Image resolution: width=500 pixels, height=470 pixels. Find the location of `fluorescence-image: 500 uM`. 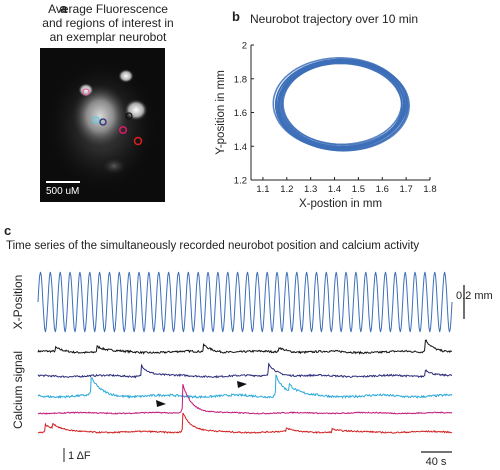

fluorescence-image: 500 uM is located at coordinates (102, 125).